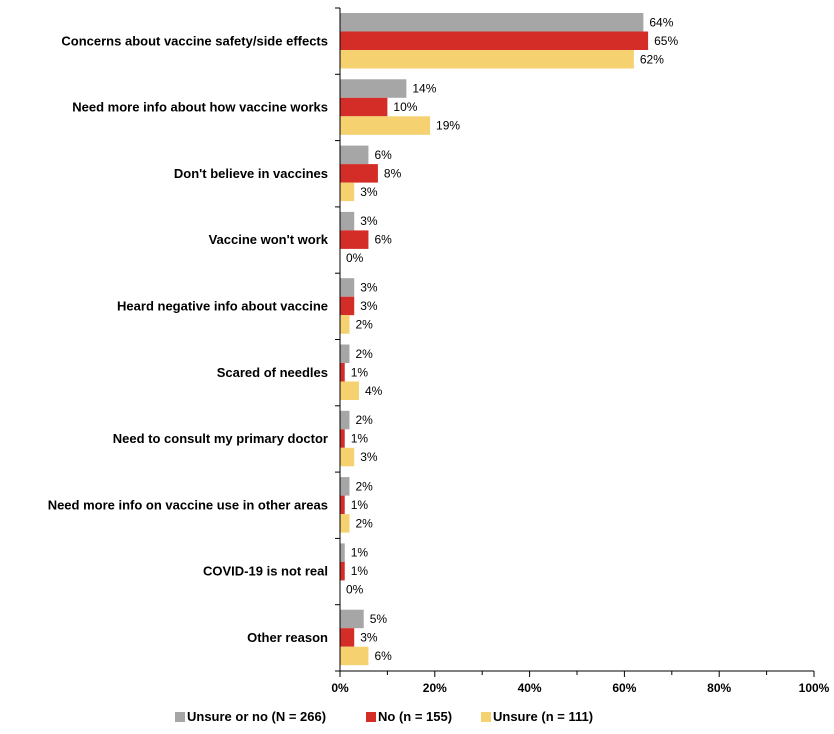 This screenshot has height=734, width=834. Describe the element at coordinates (661, 22) in the screenshot. I see `data-label: 64%` at that location.